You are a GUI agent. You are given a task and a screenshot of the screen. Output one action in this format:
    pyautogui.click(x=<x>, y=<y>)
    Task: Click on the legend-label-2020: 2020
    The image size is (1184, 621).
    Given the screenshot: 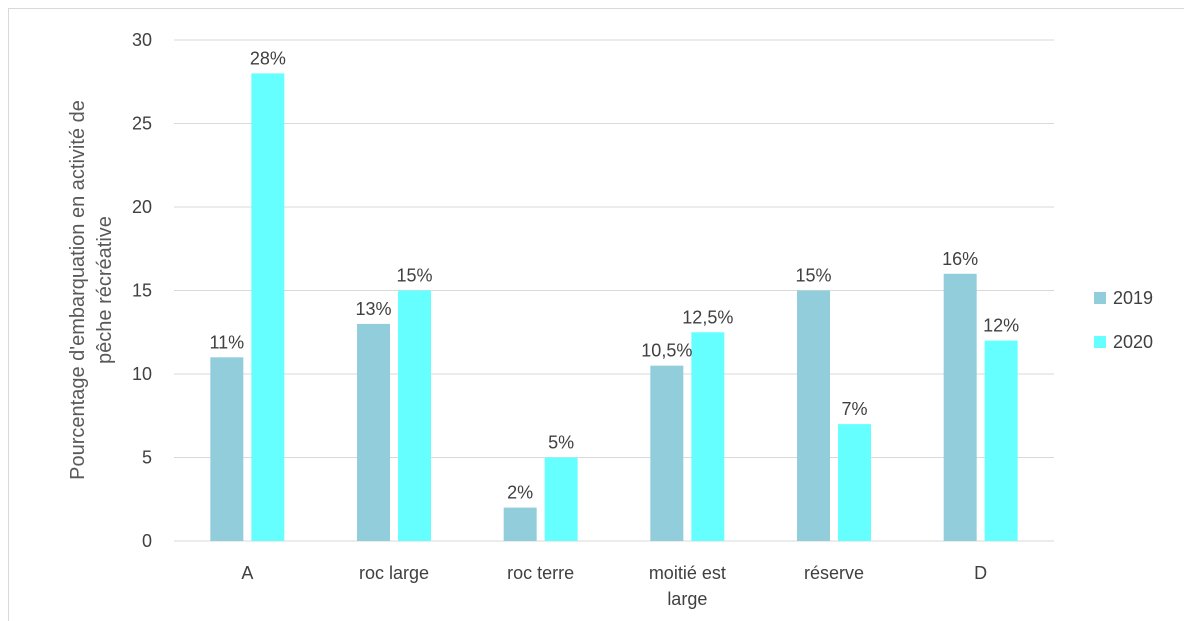 What is the action you would take?
    pyautogui.click(x=1133, y=342)
    